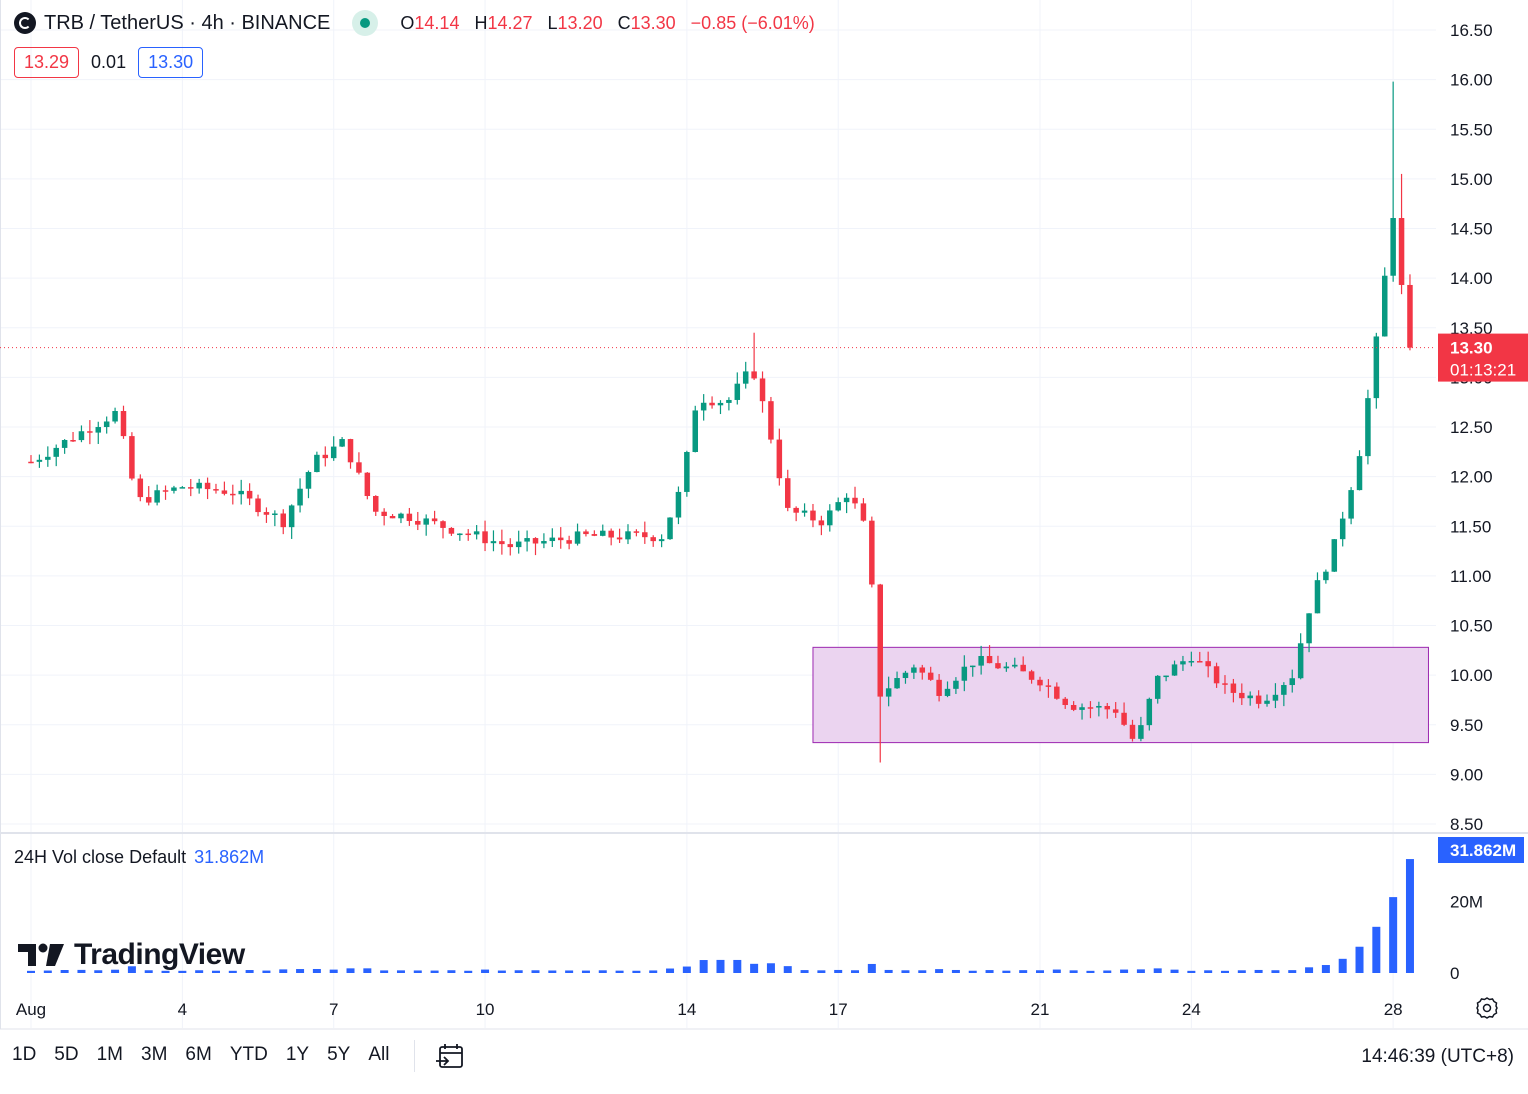  I want to click on sell-button: 13.29, so click(47, 62).